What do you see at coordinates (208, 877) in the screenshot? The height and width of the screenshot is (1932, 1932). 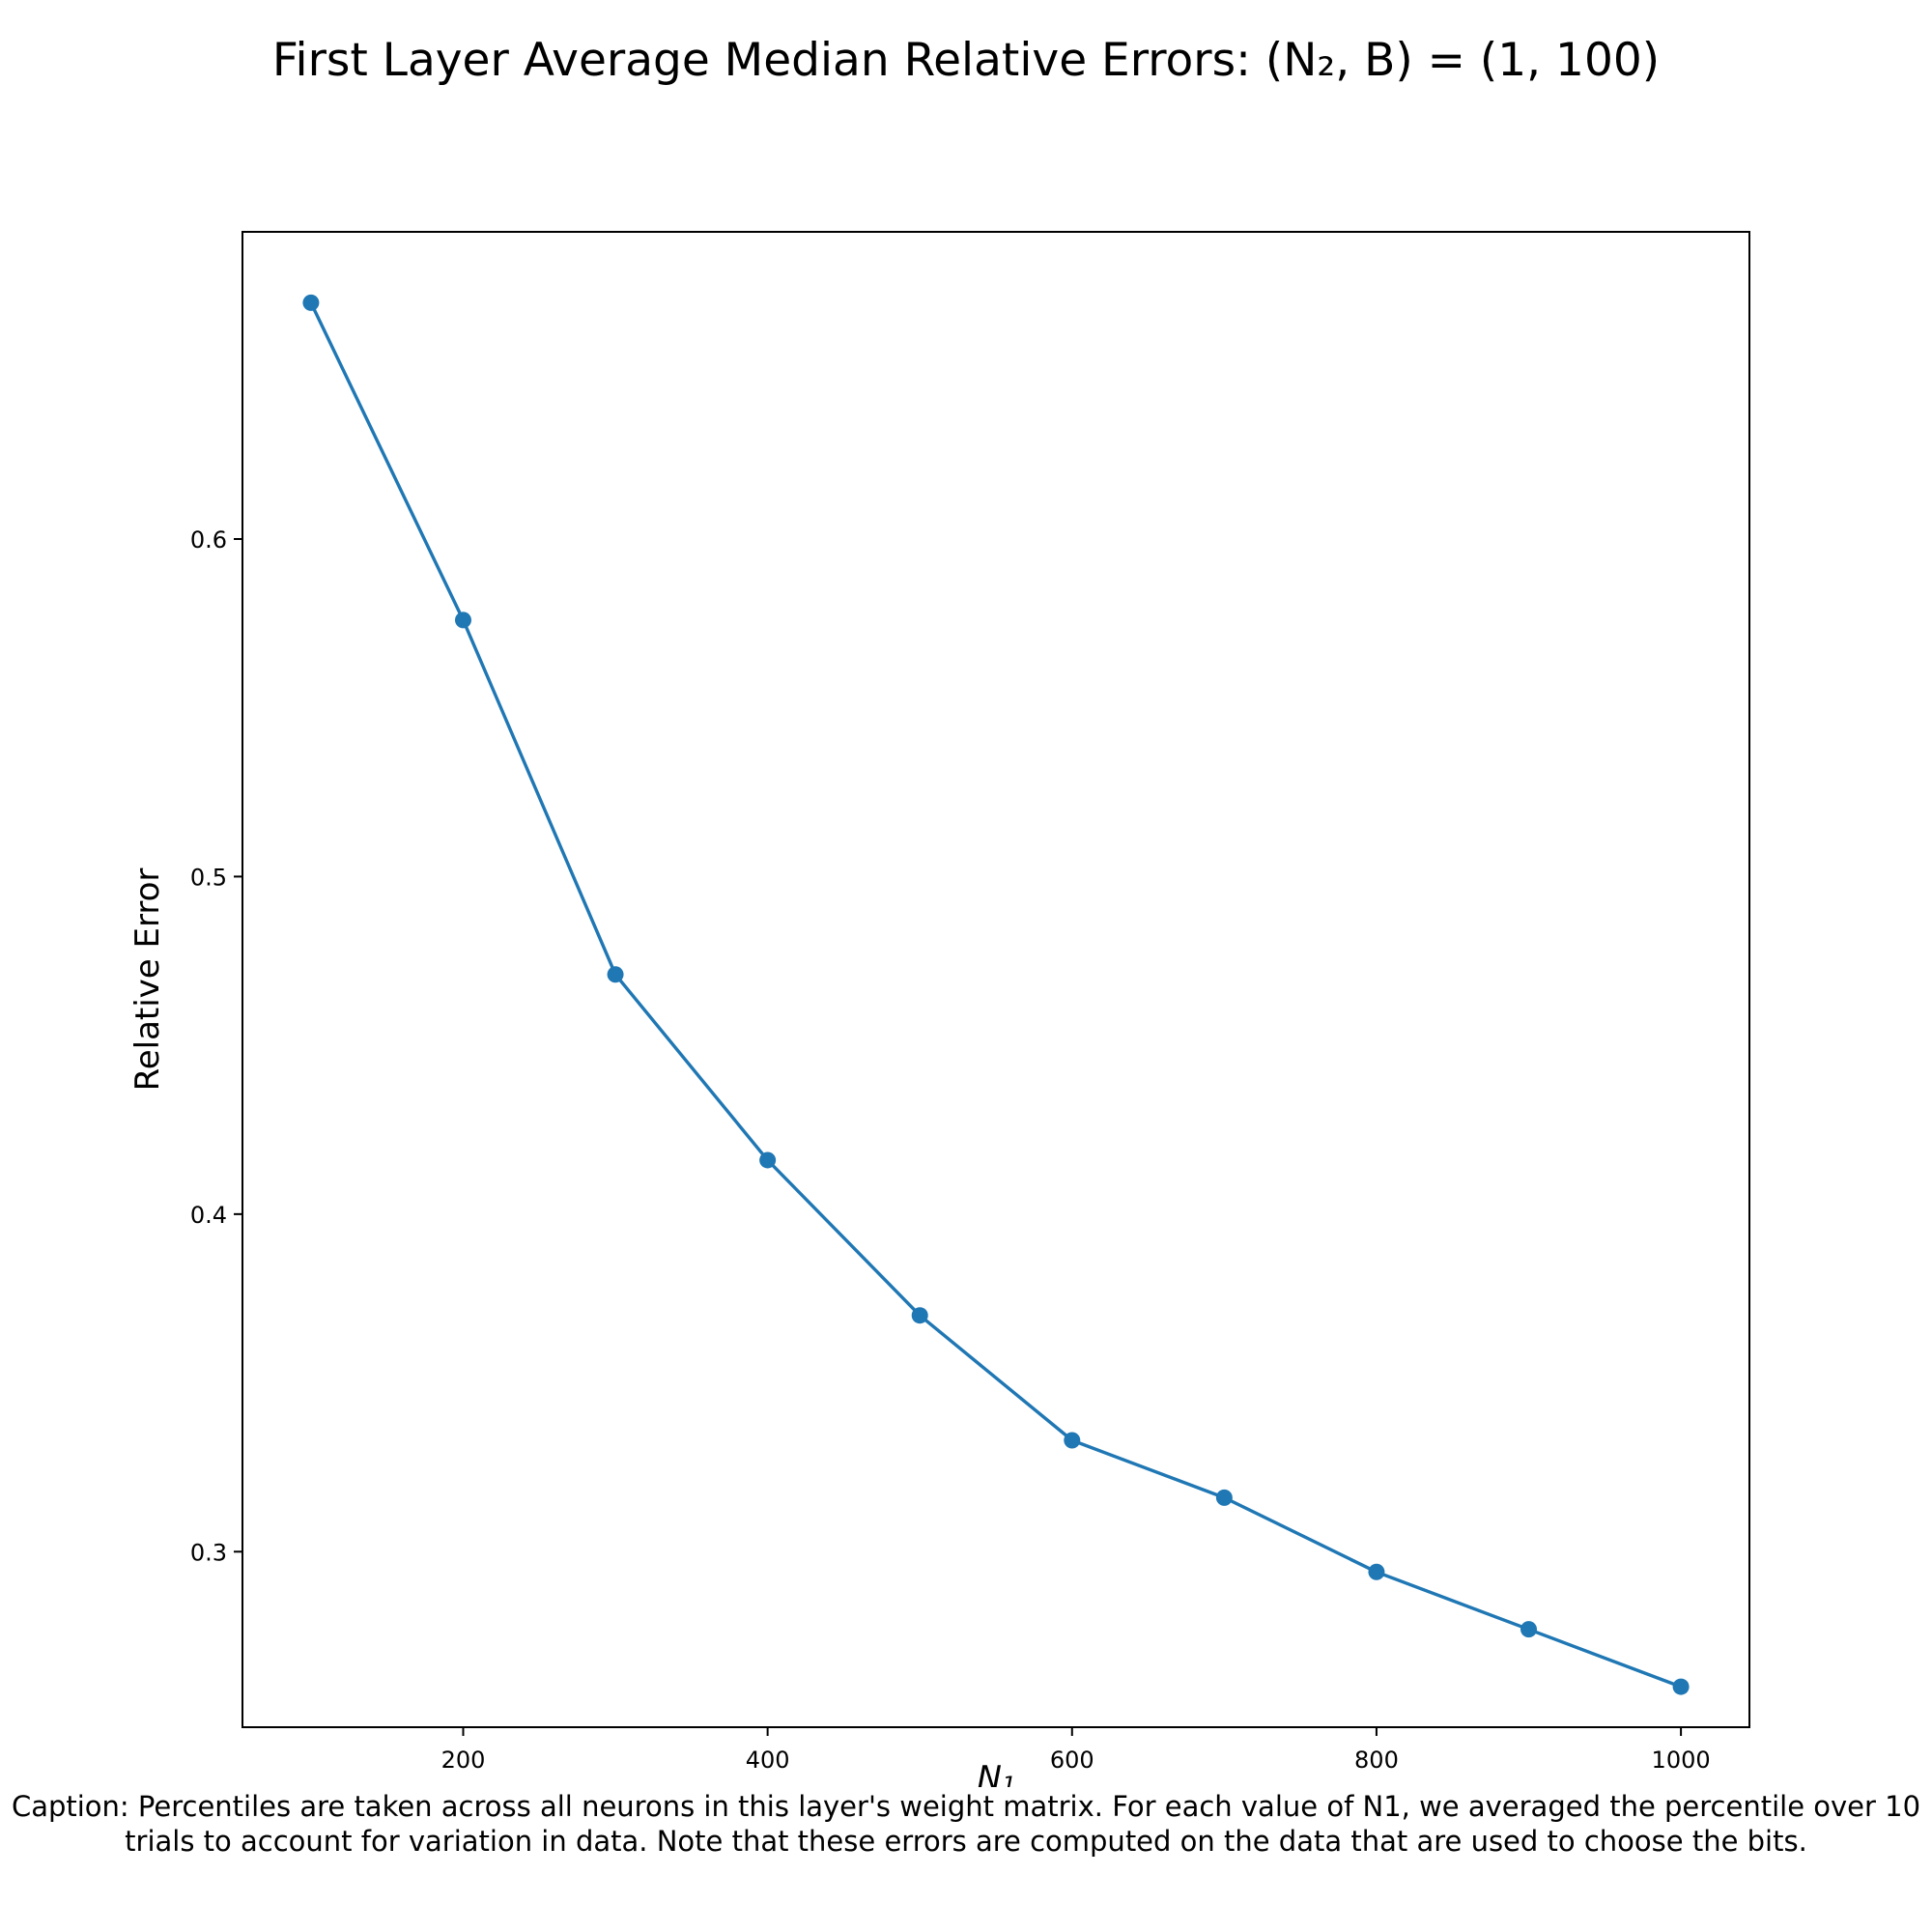 I see `y-tick-label: 0.5` at bounding box center [208, 877].